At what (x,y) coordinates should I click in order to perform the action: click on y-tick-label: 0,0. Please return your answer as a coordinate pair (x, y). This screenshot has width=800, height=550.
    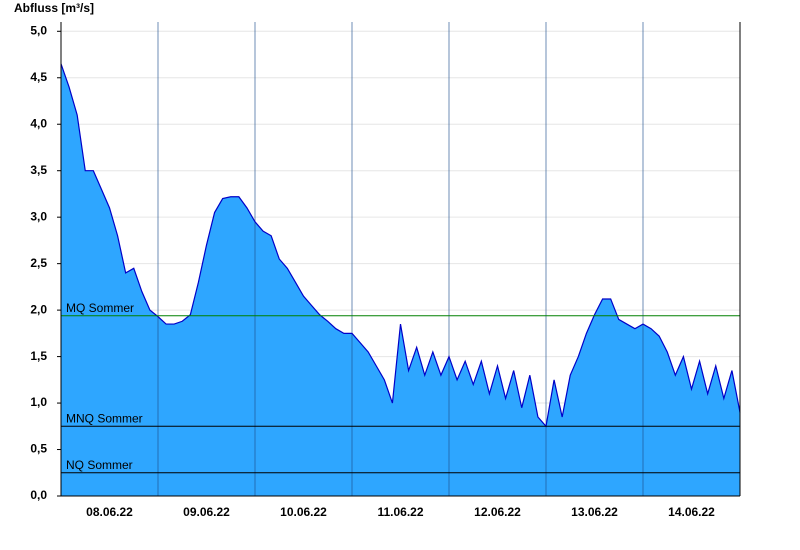
    Looking at the image, I should click on (38, 495).